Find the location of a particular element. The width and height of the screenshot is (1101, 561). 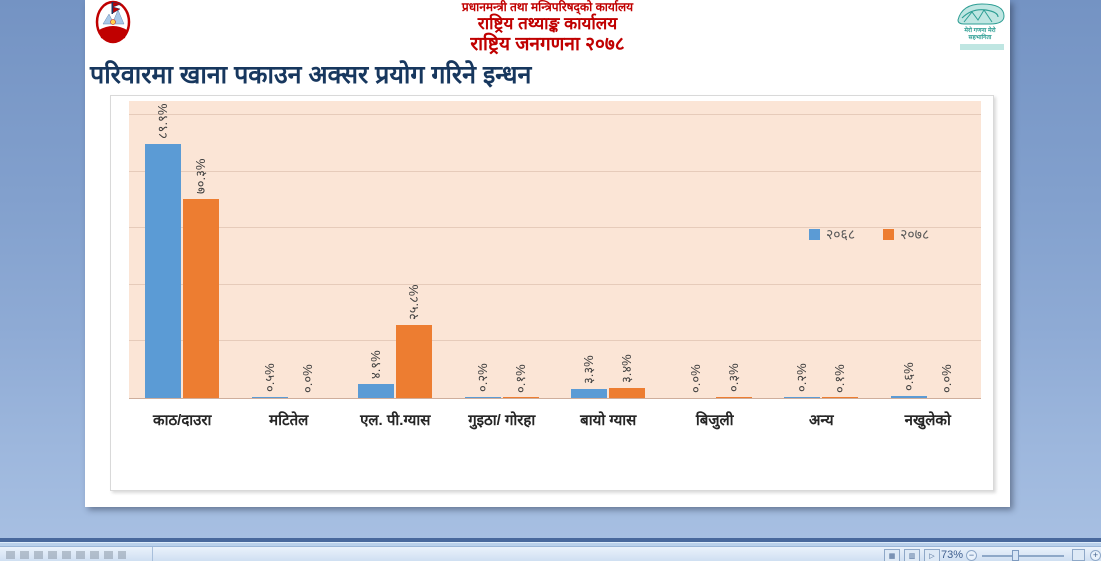

x-axis-label: बिजुली is located at coordinates (714, 420).